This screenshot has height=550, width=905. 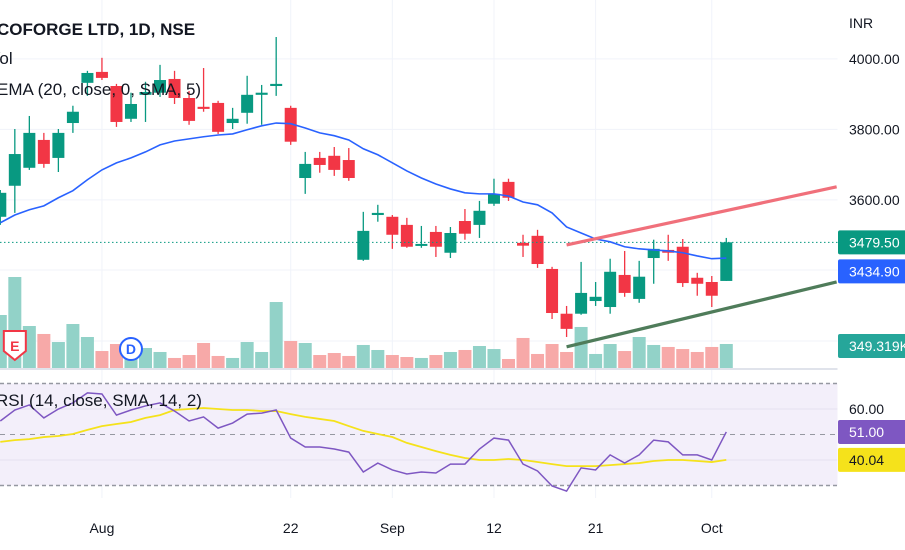 I want to click on rsi-line, so click(x=363, y=442).